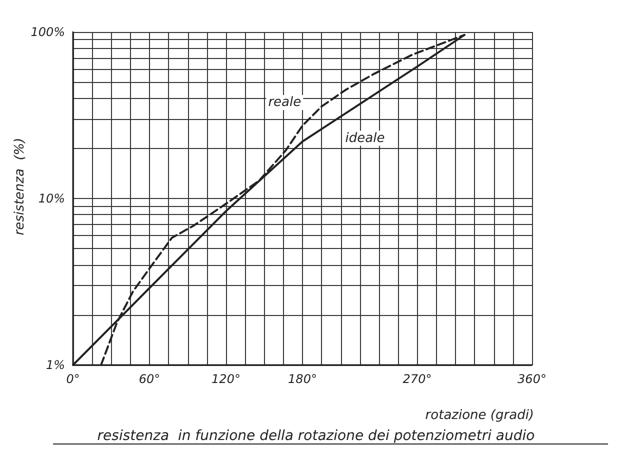  Describe the element at coordinates (365, 138) in the screenshot. I see `annotation: ideale` at that location.